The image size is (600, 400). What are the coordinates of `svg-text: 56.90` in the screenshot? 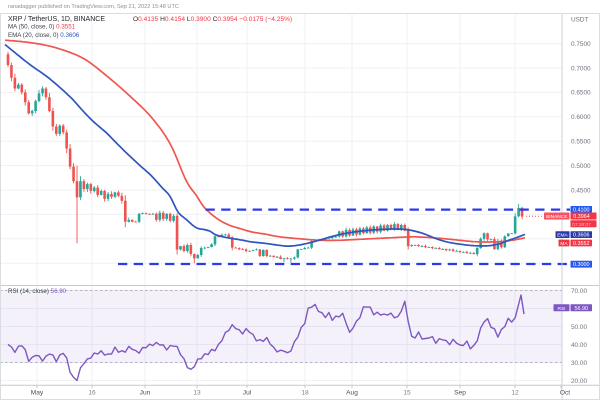 It's located at (582, 309).